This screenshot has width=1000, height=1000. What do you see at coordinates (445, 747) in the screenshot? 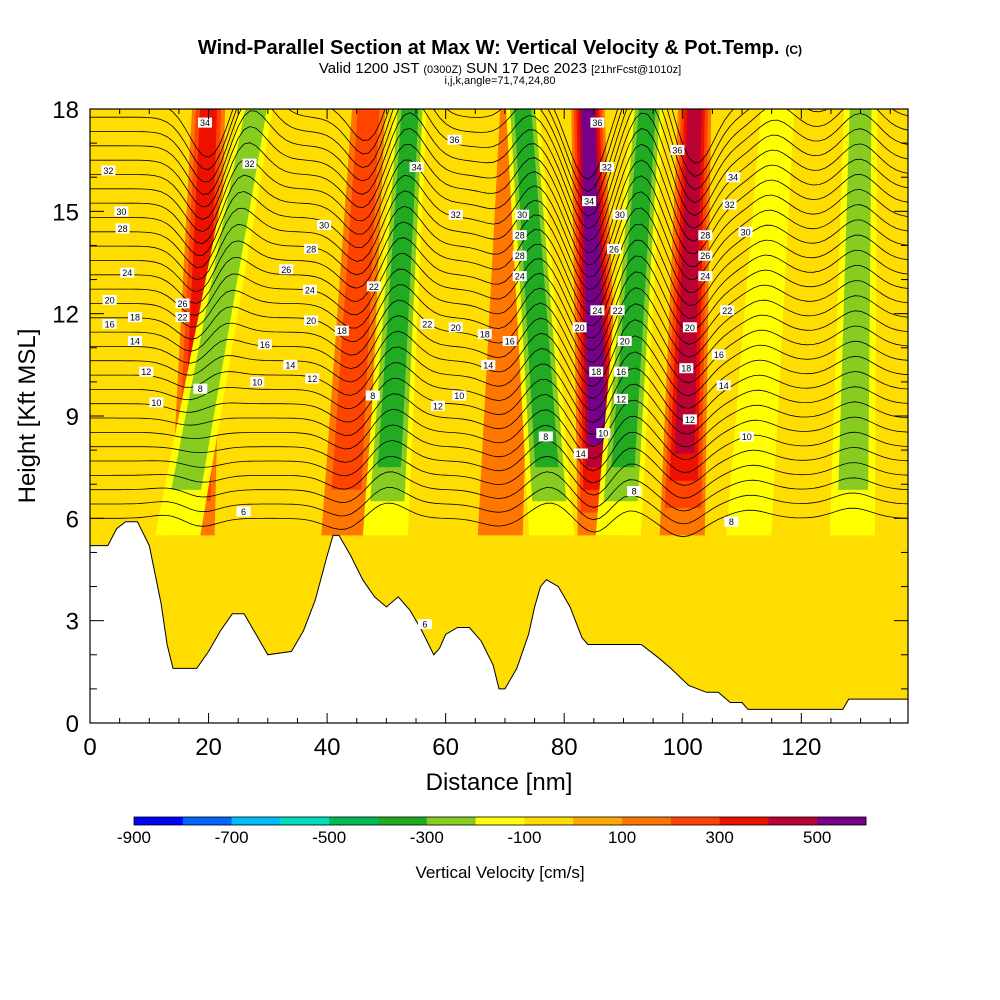
I see `x-tick-label: 60` at bounding box center [445, 747].